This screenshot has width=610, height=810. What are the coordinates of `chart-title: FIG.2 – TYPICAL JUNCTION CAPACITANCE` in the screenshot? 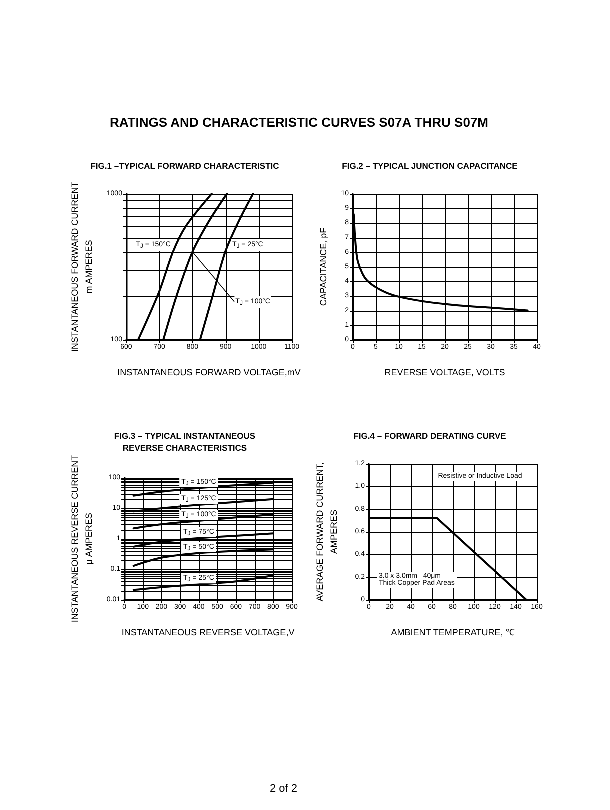 It's located at (430, 166).